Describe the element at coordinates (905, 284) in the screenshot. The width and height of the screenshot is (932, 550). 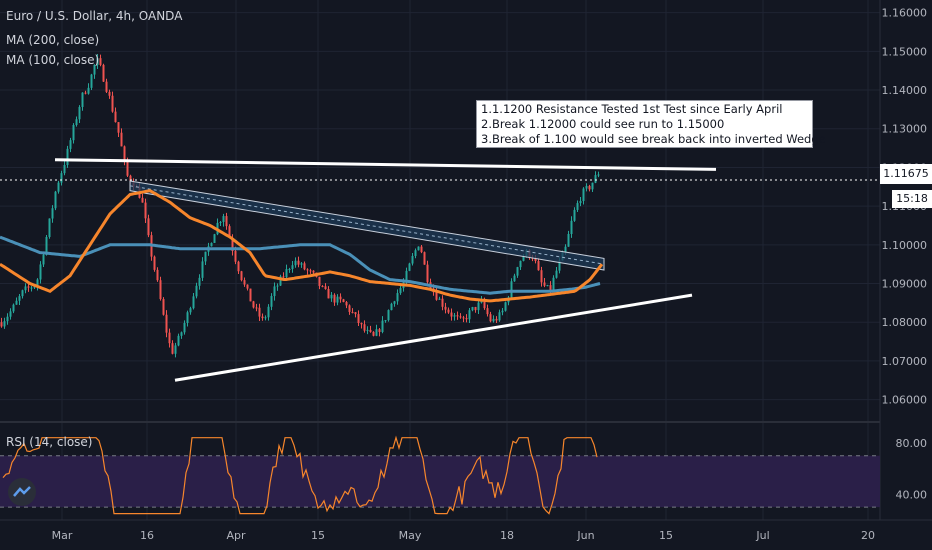
I see `y-tick-label: 1.09000` at that location.